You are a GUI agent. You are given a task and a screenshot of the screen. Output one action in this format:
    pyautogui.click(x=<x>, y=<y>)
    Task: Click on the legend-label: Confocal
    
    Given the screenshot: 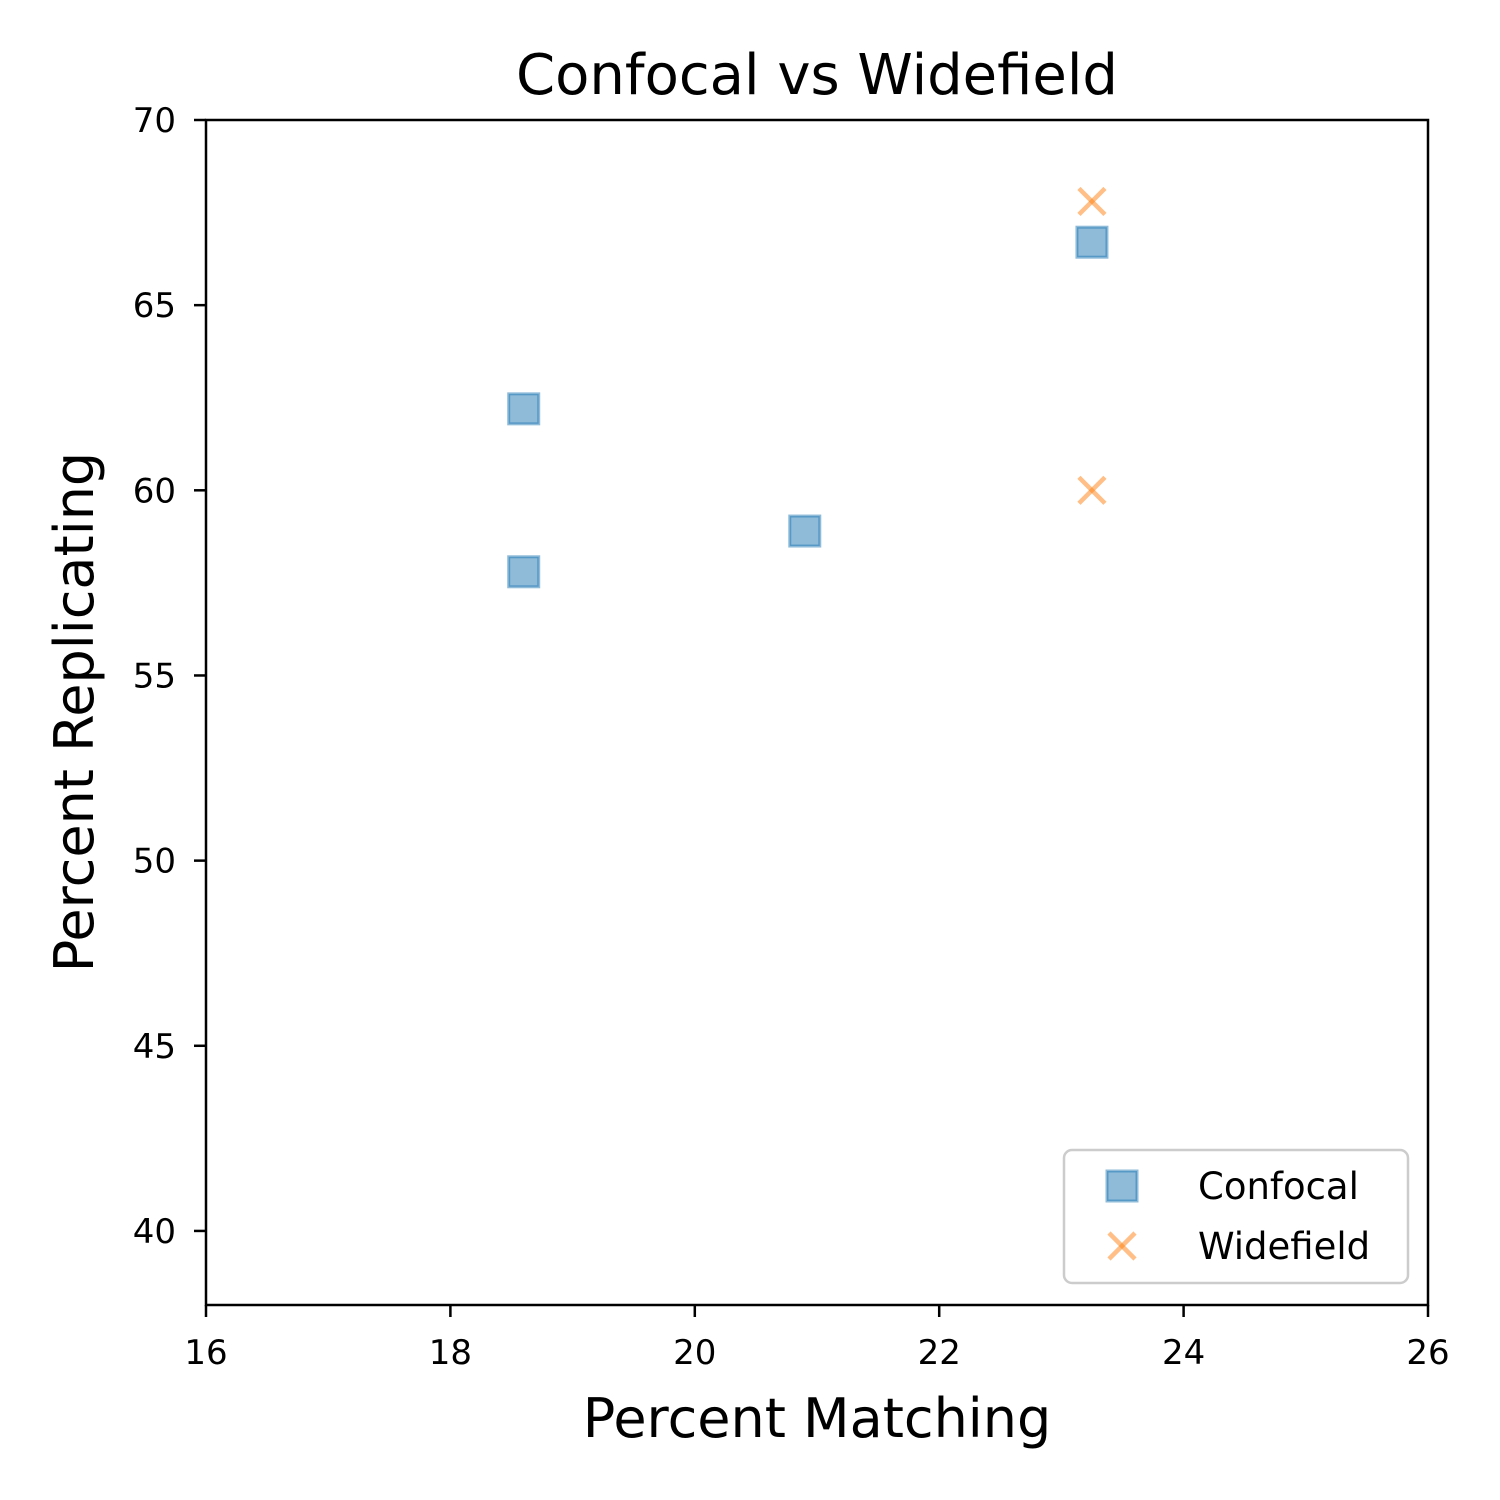 What is the action you would take?
    pyautogui.click(x=1278, y=1186)
    